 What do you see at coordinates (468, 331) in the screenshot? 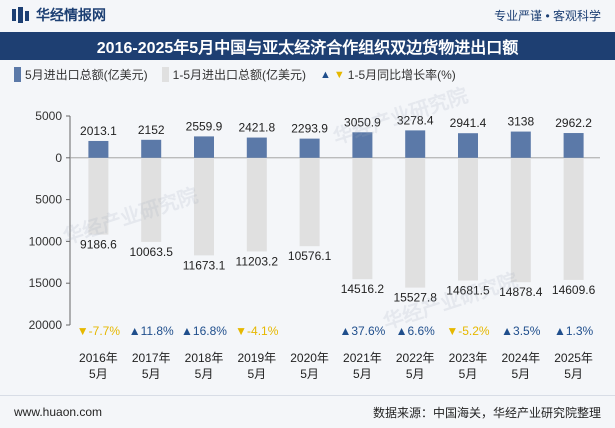
I see `growth-label: ▼-5.2%` at bounding box center [468, 331].